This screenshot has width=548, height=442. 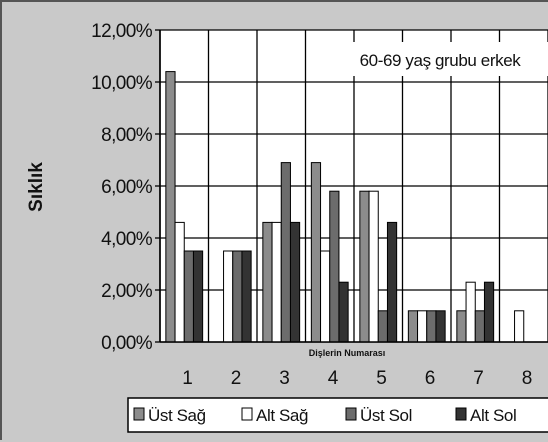 What do you see at coordinates (122, 83) in the screenshot?
I see `y-tick-label: 10,00%` at bounding box center [122, 83].